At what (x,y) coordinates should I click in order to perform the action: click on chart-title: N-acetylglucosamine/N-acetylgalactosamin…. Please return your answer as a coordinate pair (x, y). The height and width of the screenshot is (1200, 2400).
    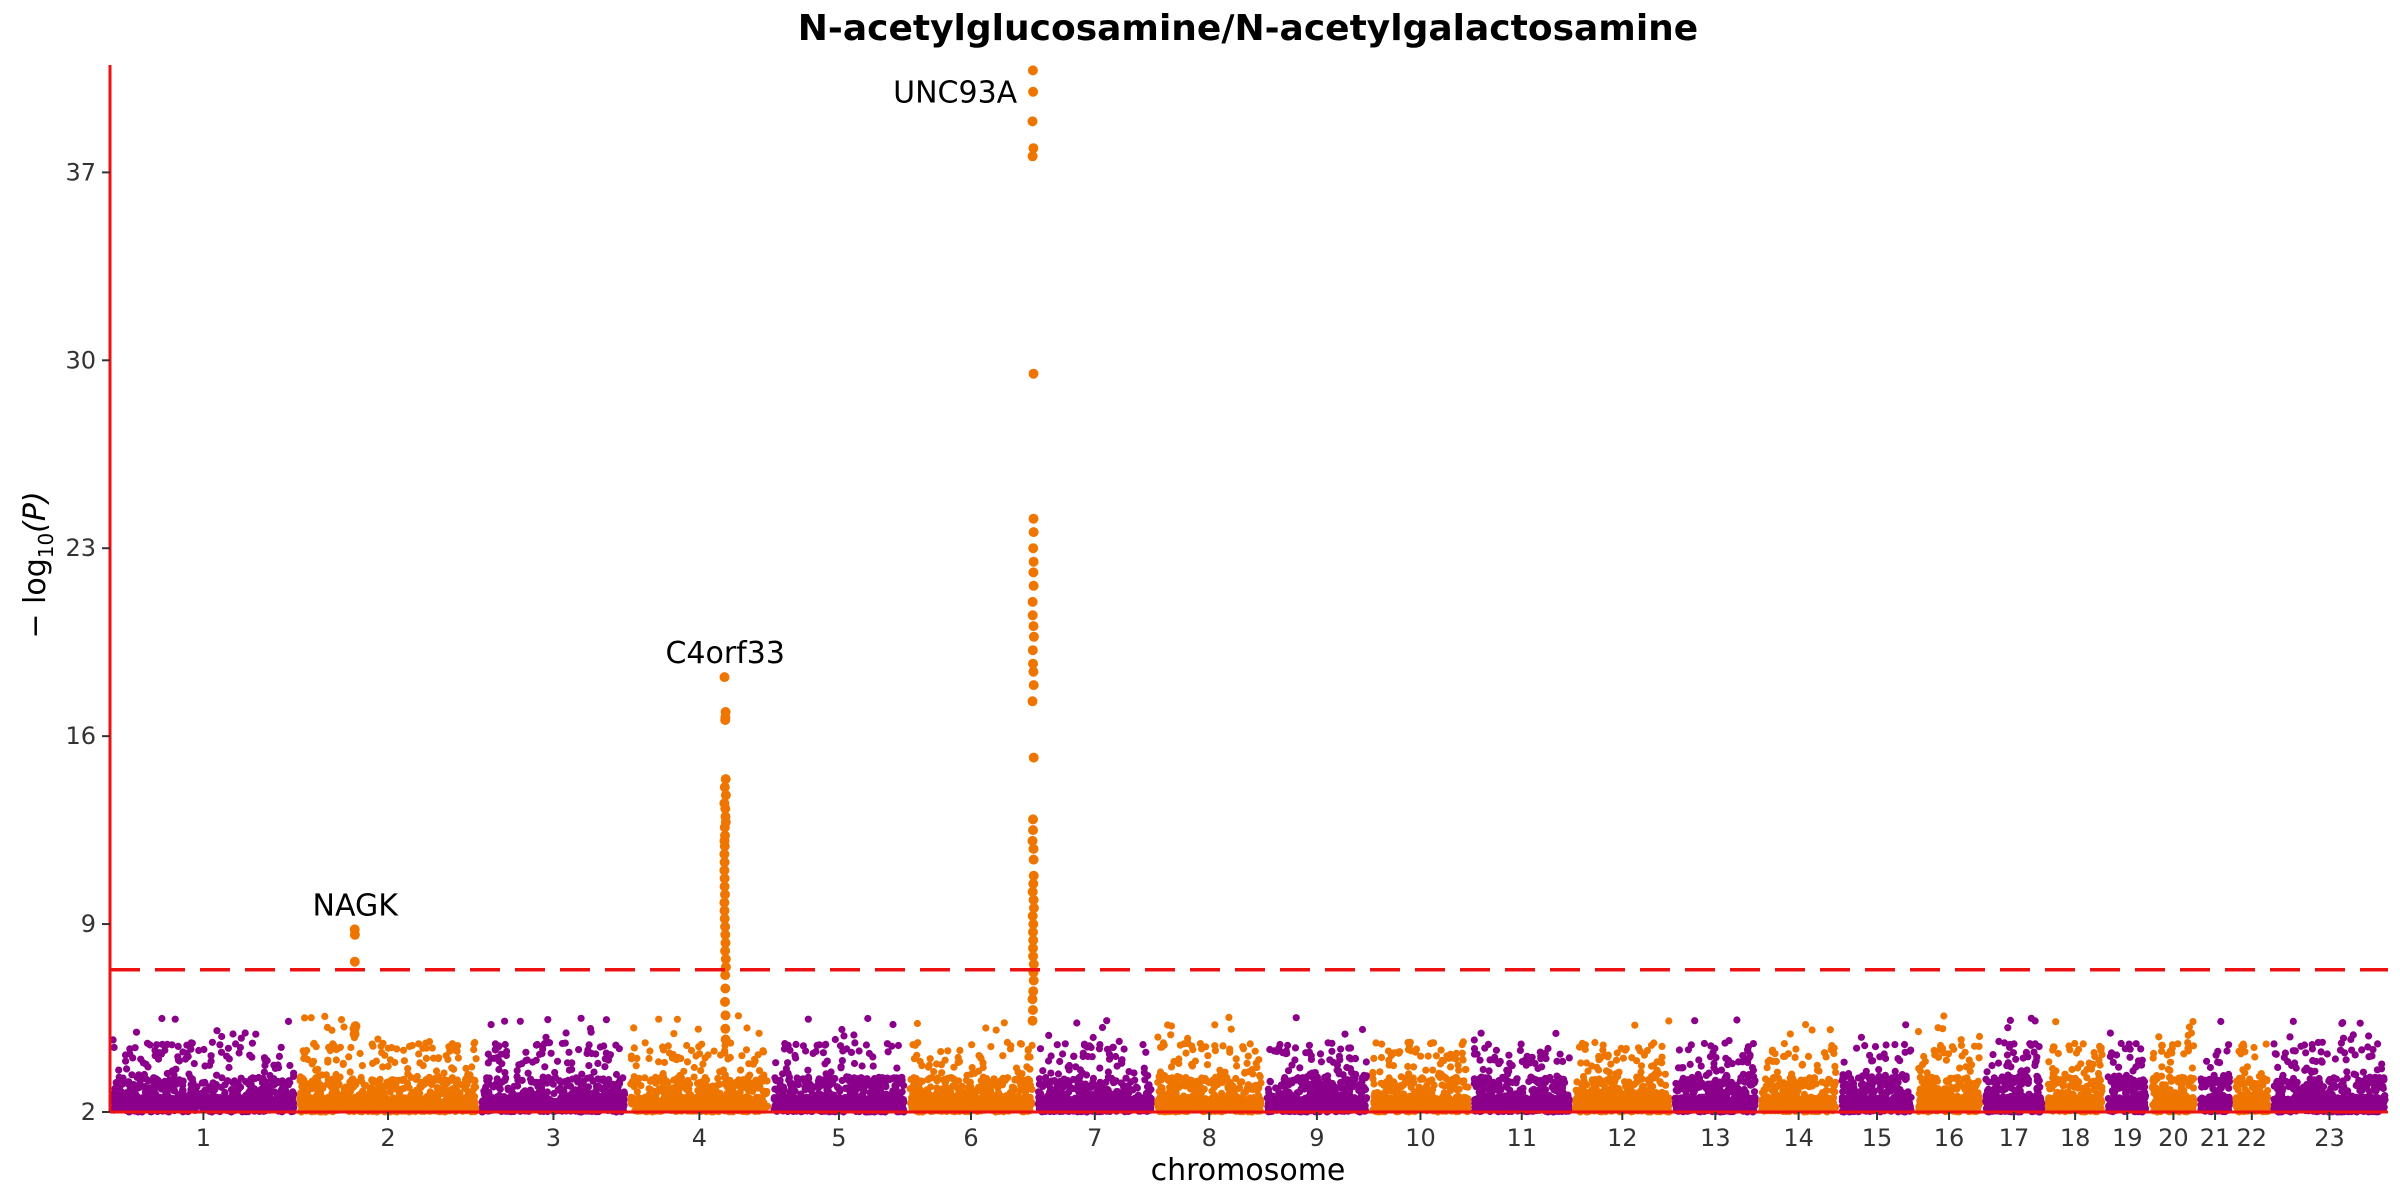
    Looking at the image, I should click on (1248, 28).